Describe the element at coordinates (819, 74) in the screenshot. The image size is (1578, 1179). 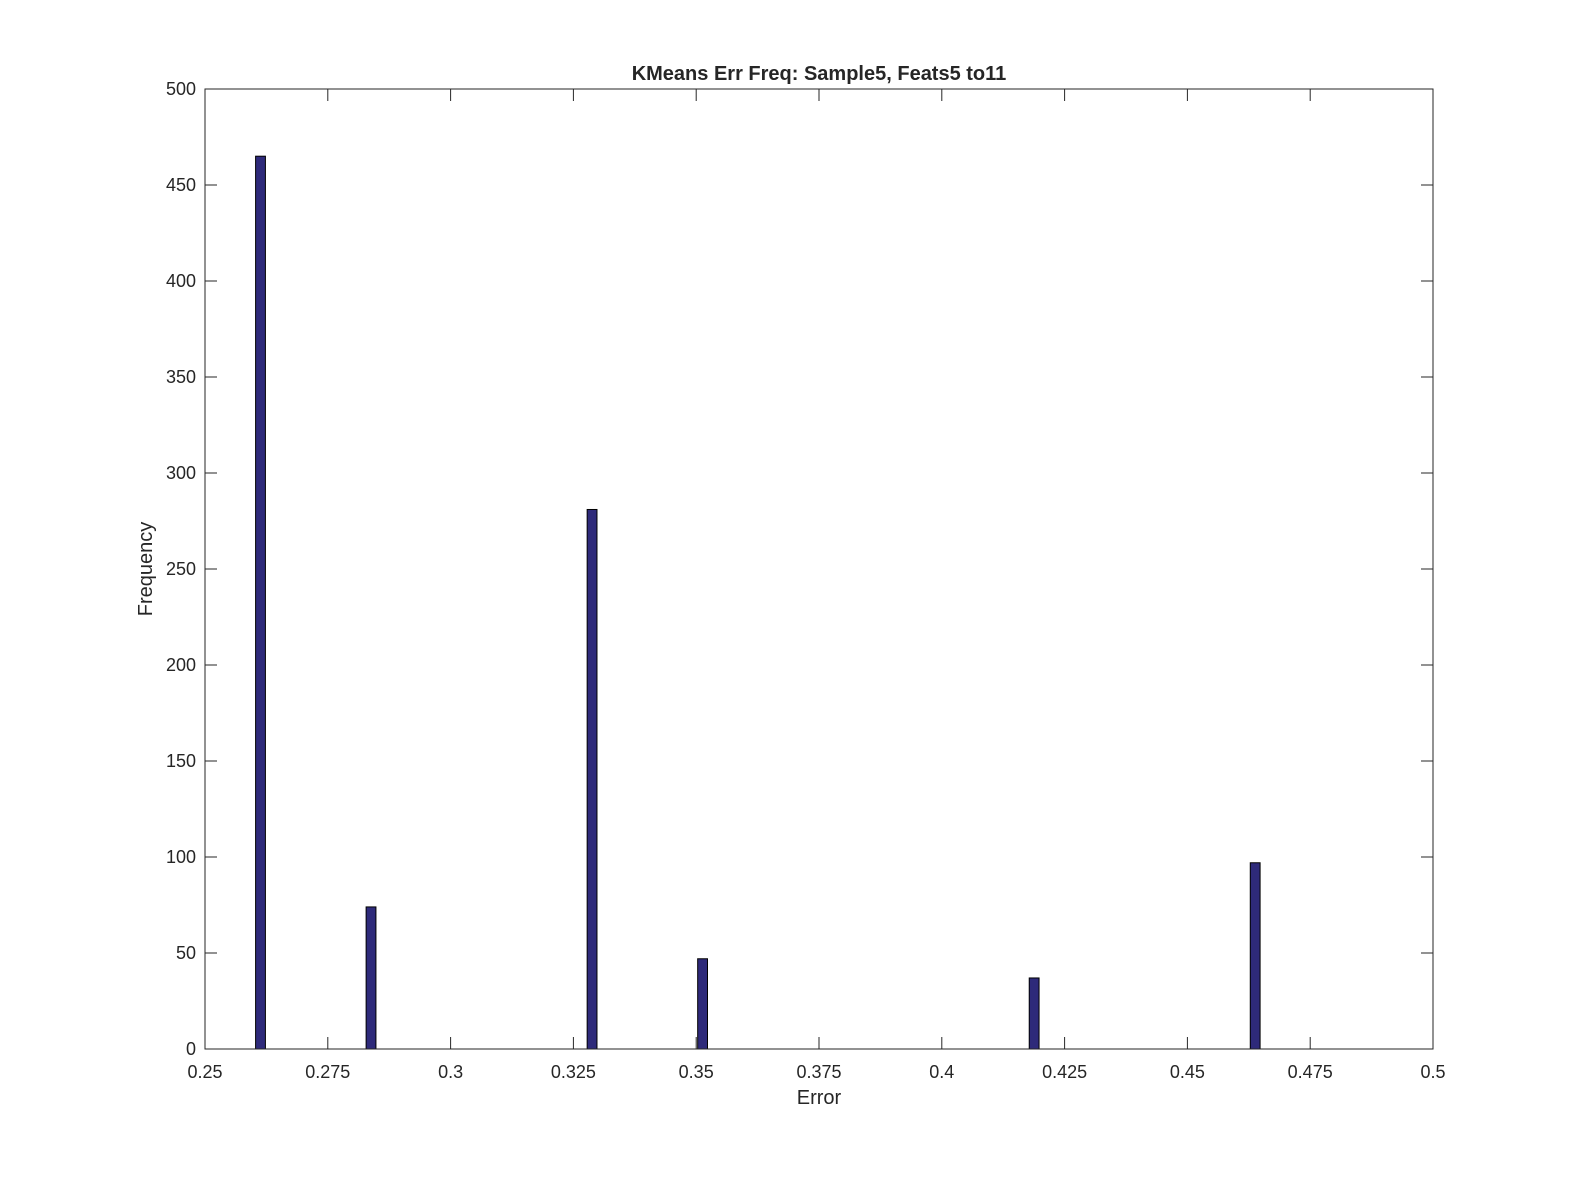
I see `chart-title: KMeans Err Freq: Sample5, Feats5 to11` at that location.